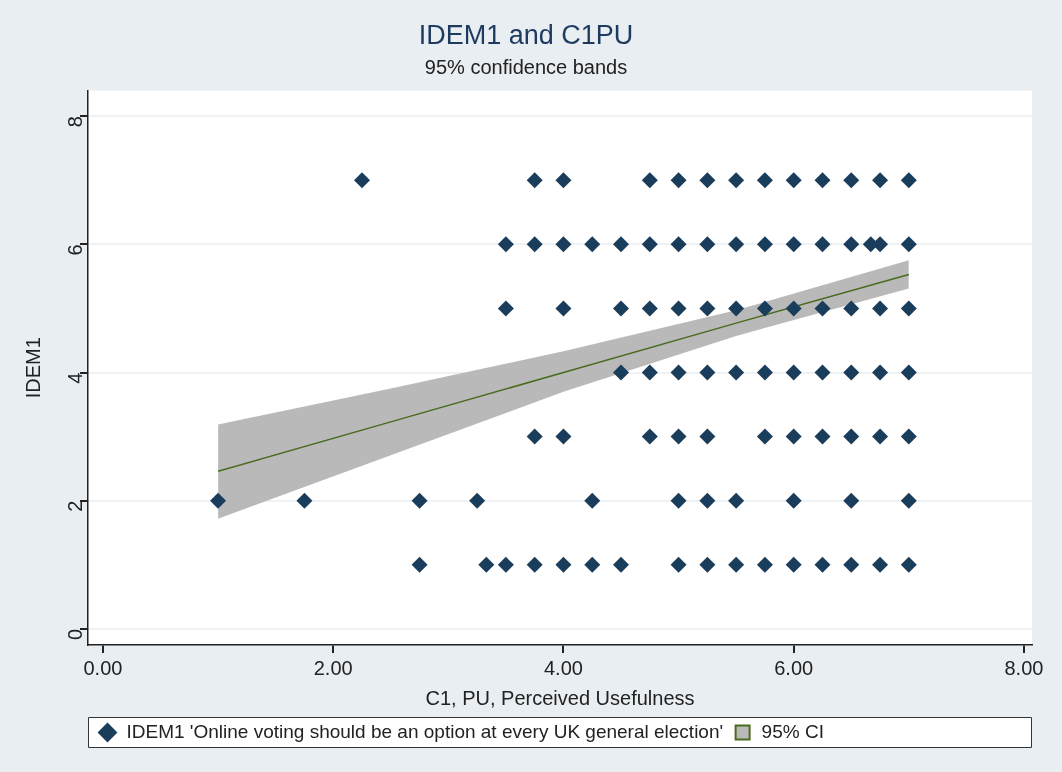 Image resolution: width=1062 pixels, height=772 pixels. What do you see at coordinates (74, 378) in the screenshot?
I see `y-tick-label: 4` at bounding box center [74, 378].